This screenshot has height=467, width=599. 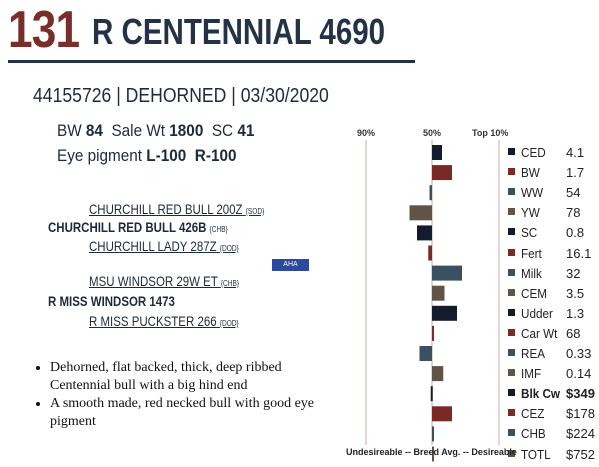 I want to click on association-logo: AHA, so click(x=290, y=265).